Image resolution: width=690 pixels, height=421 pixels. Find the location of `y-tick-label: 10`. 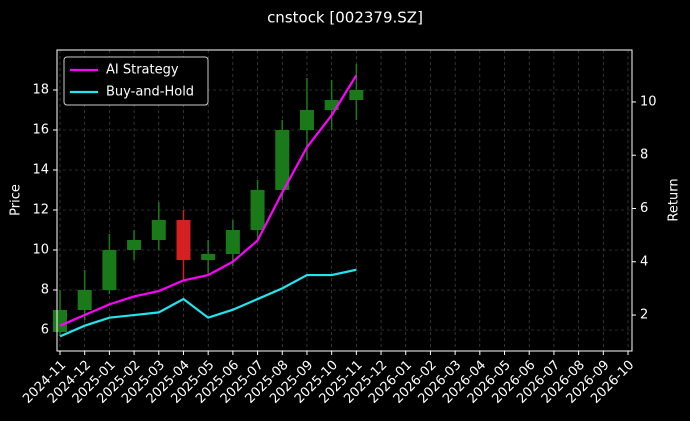

y-tick-label: 10 is located at coordinates (40, 250).